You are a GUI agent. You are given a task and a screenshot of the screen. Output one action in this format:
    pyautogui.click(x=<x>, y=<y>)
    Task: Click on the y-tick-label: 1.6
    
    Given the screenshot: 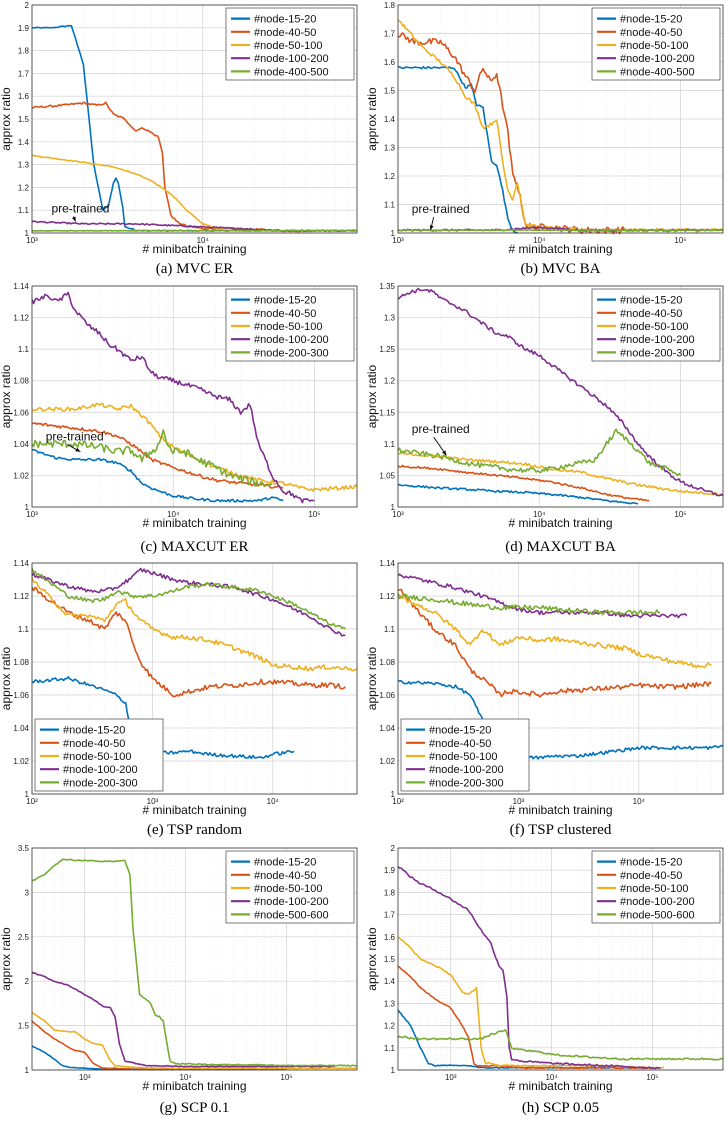 What is the action you would take?
    pyautogui.click(x=390, y=937)
    